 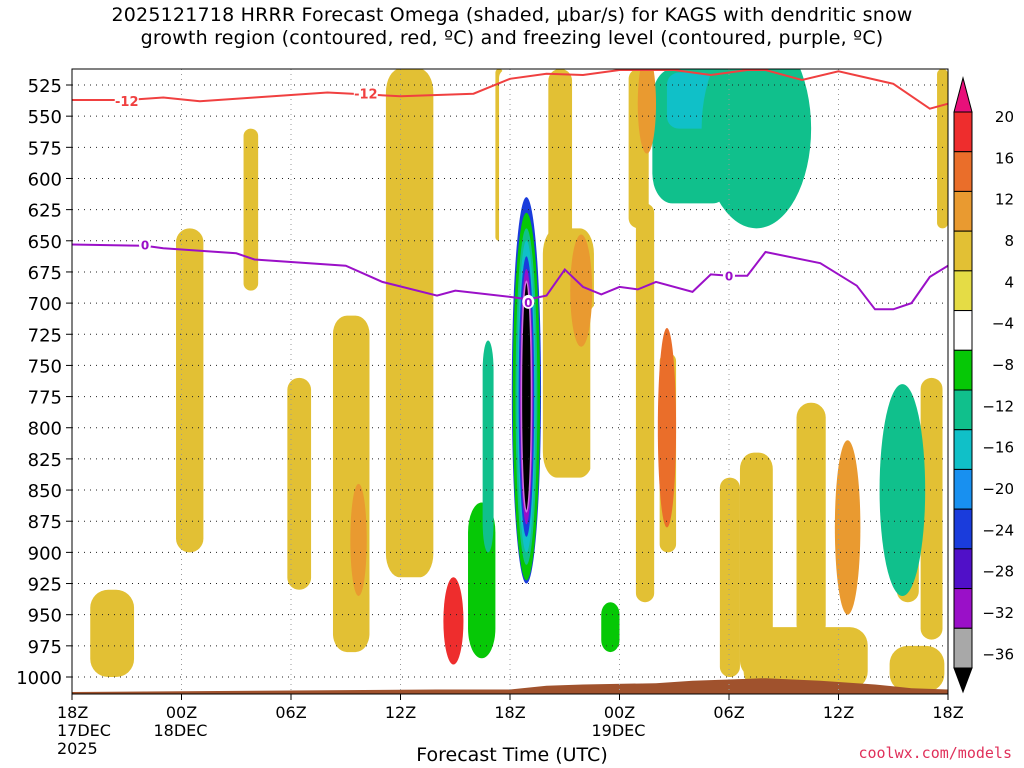 What do you see at coordinates (488, 446) in the screenshot?
I see `omega-blue-thin-column` at bounding box center [488, 446].